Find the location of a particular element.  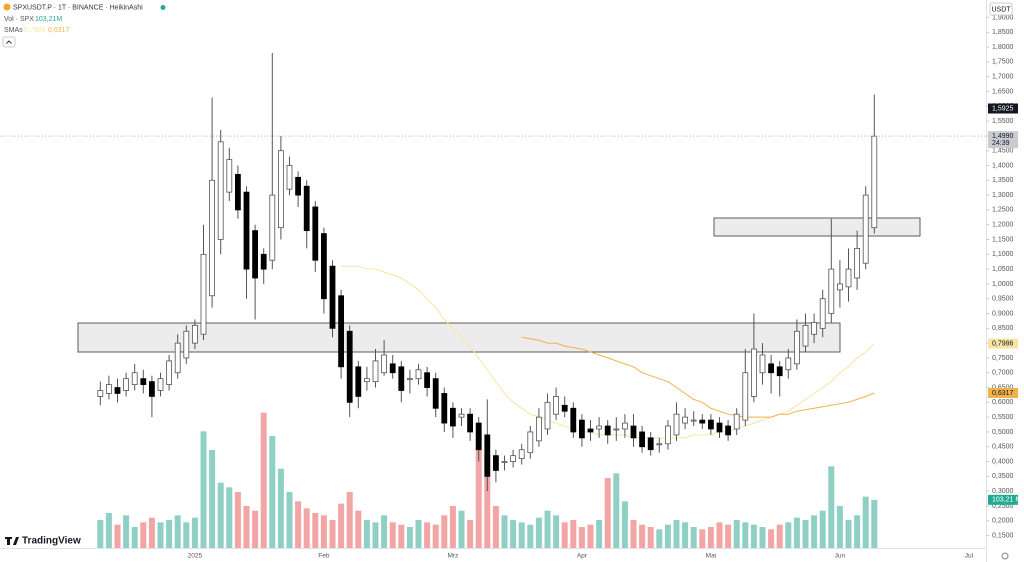

y-tick-label: 1,1000 is located at coordinates (1003, 254).